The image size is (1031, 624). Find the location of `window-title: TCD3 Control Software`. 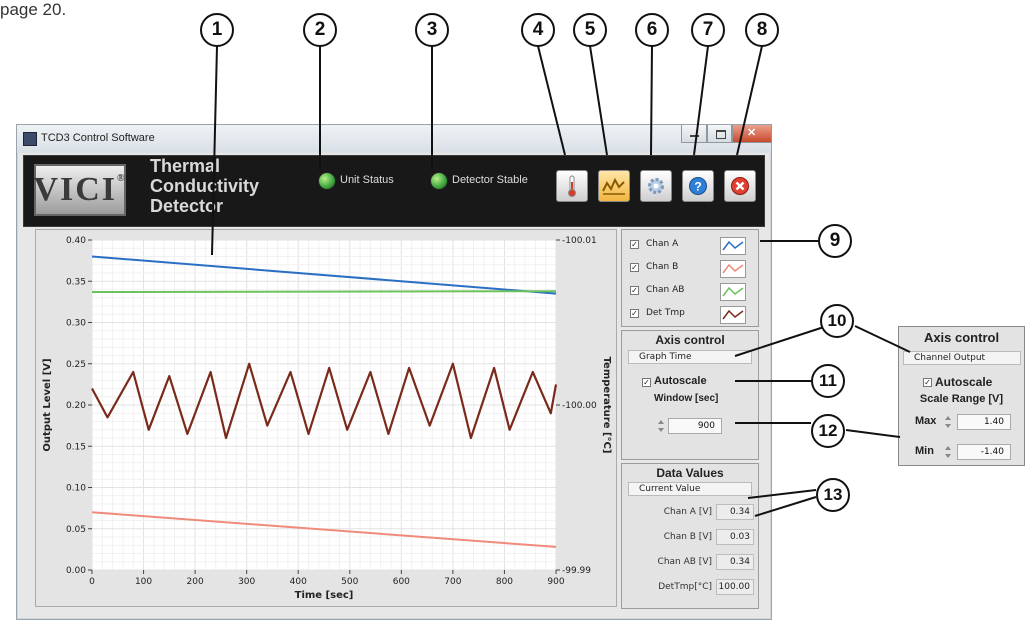

window-title: TCD3 Control Software is located at coordinates (98, 138).